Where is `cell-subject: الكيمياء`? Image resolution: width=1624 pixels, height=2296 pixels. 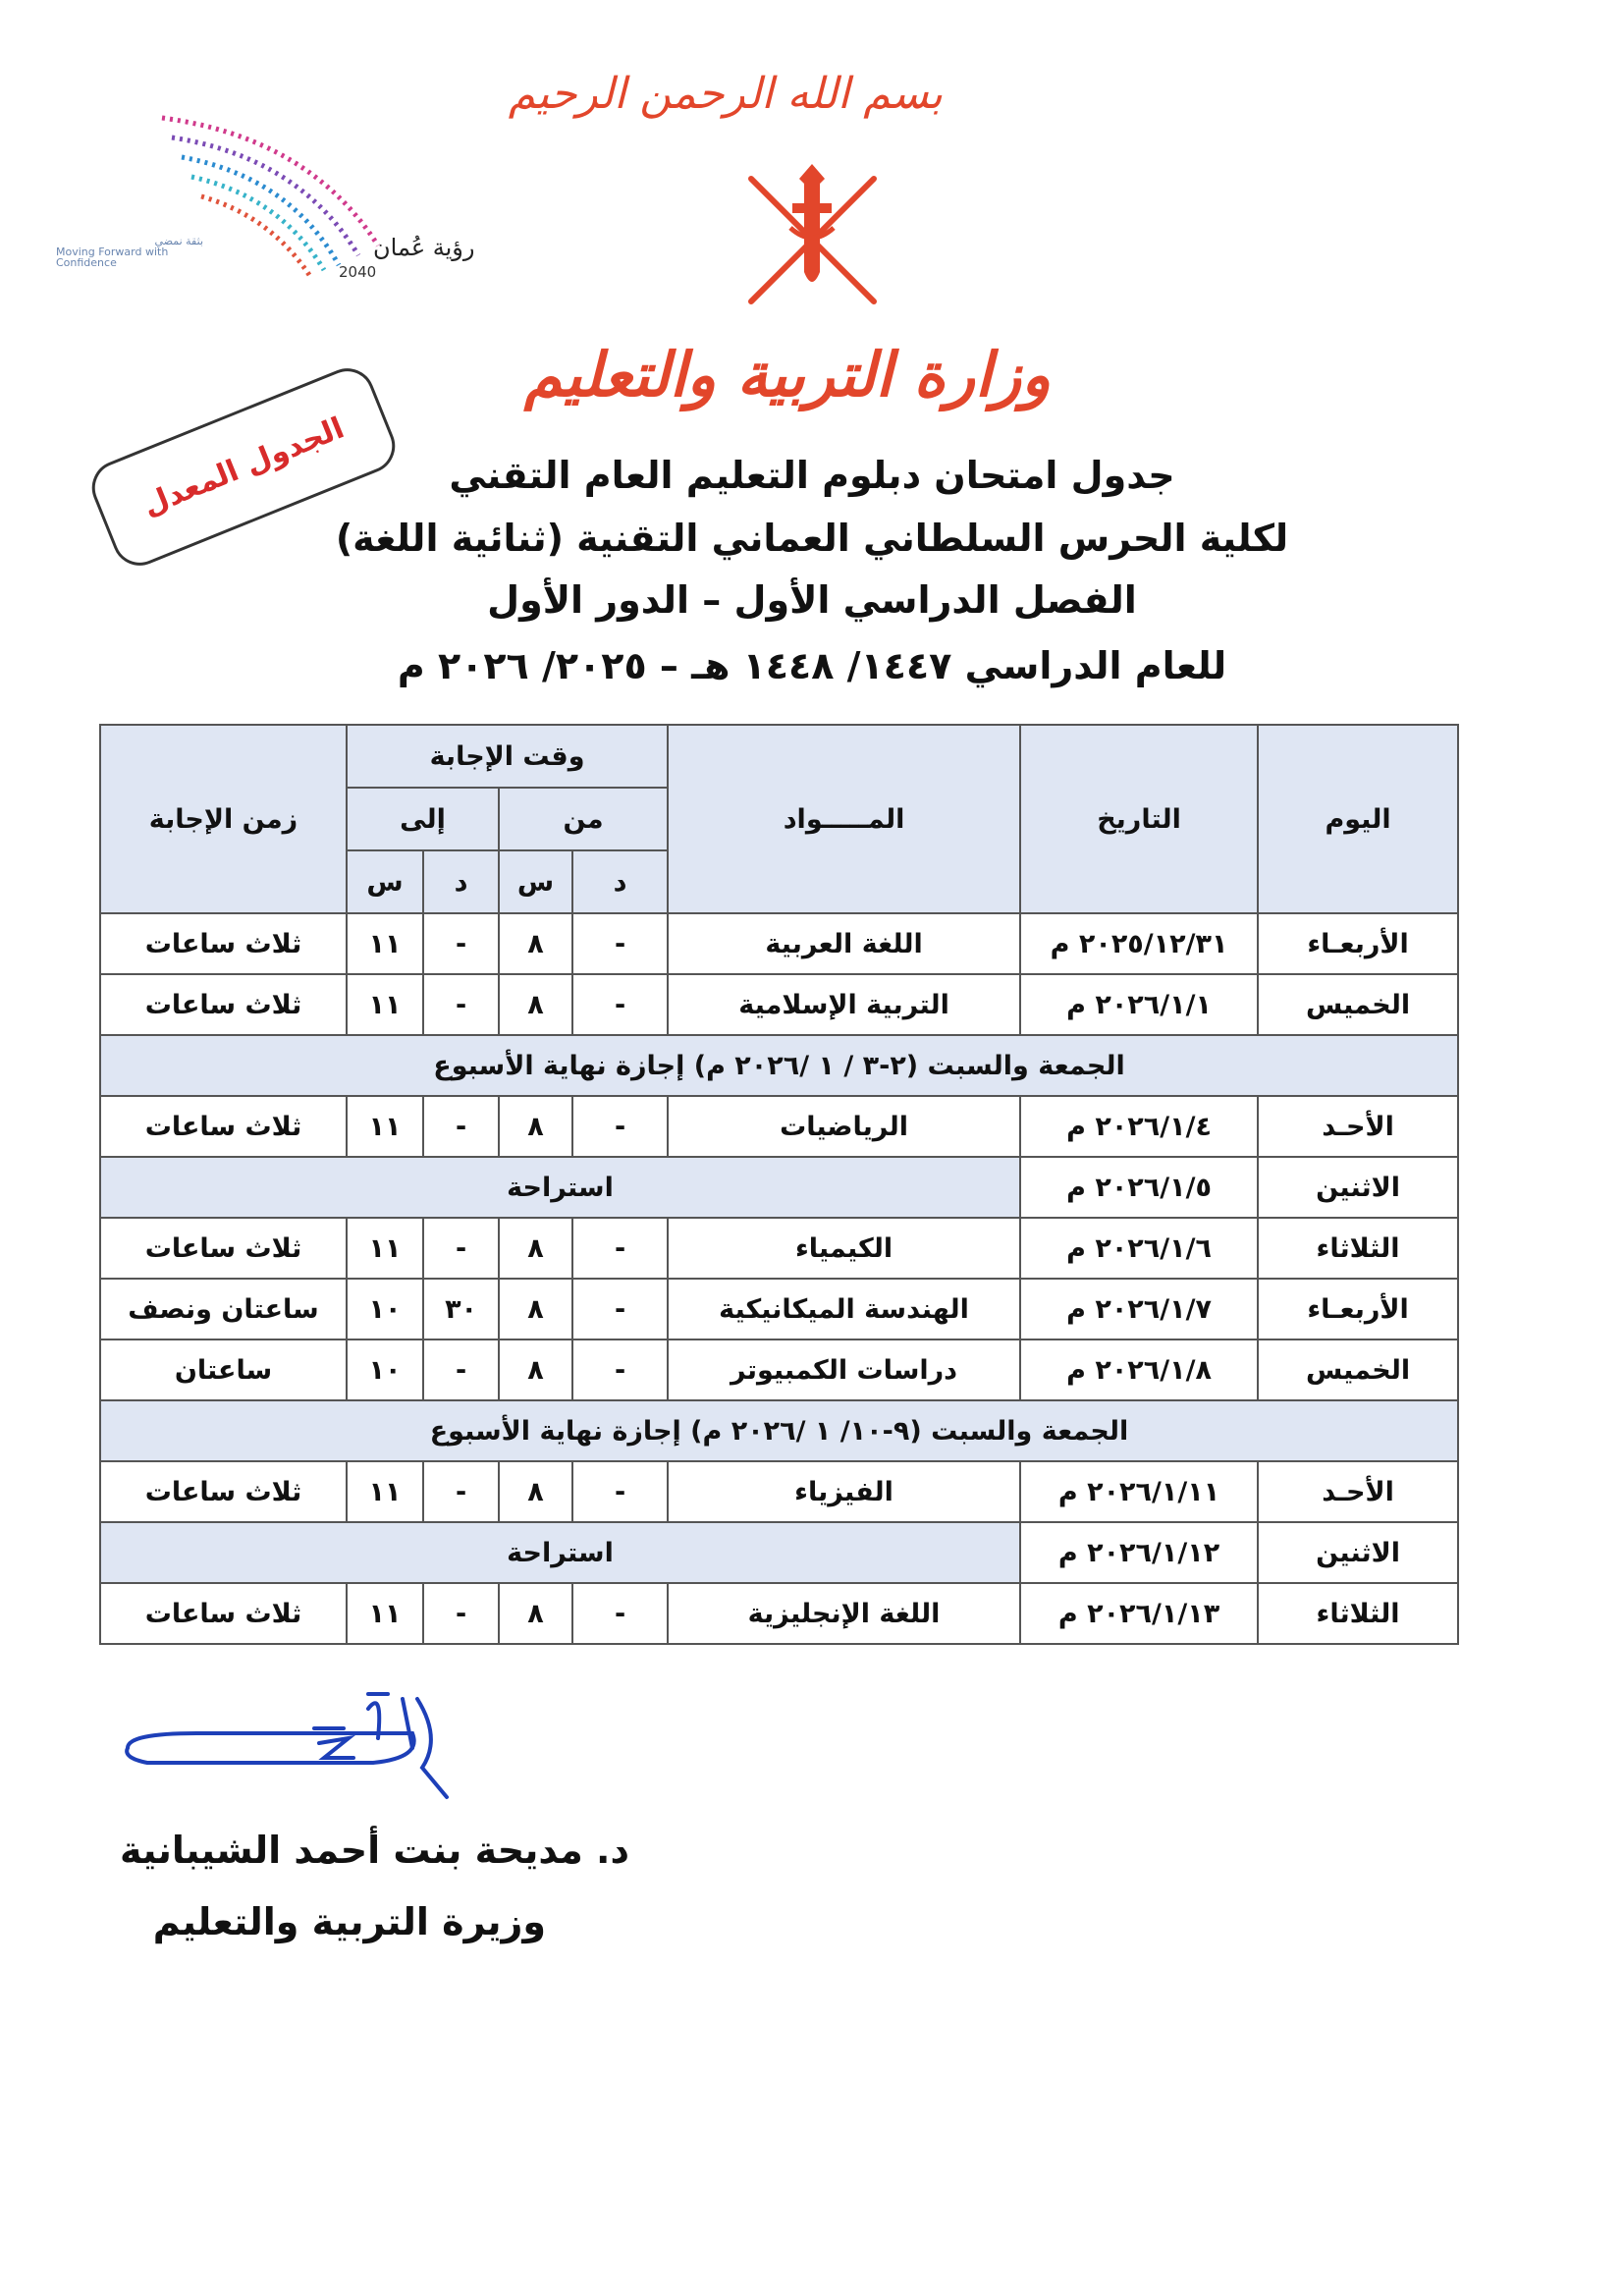
cell-subject: الكيمياء is located at coordinates (844, 1248).